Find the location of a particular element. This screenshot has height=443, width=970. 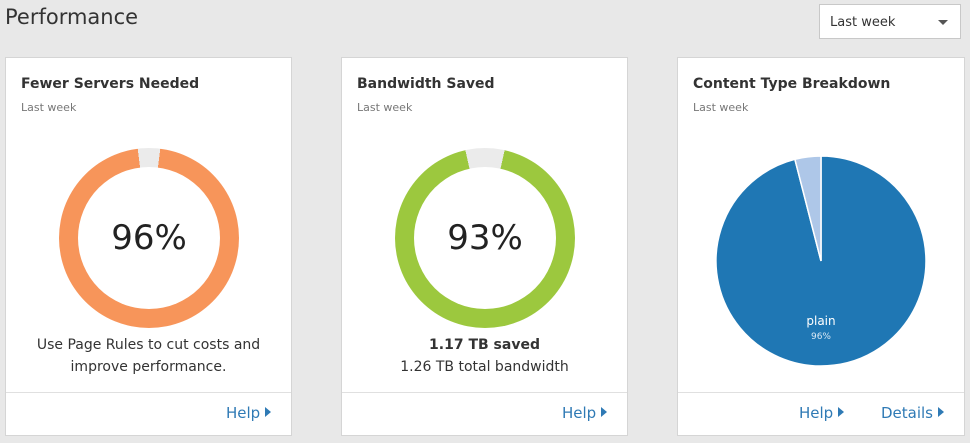

page-title: Performance is located at coordinates (72, 17).